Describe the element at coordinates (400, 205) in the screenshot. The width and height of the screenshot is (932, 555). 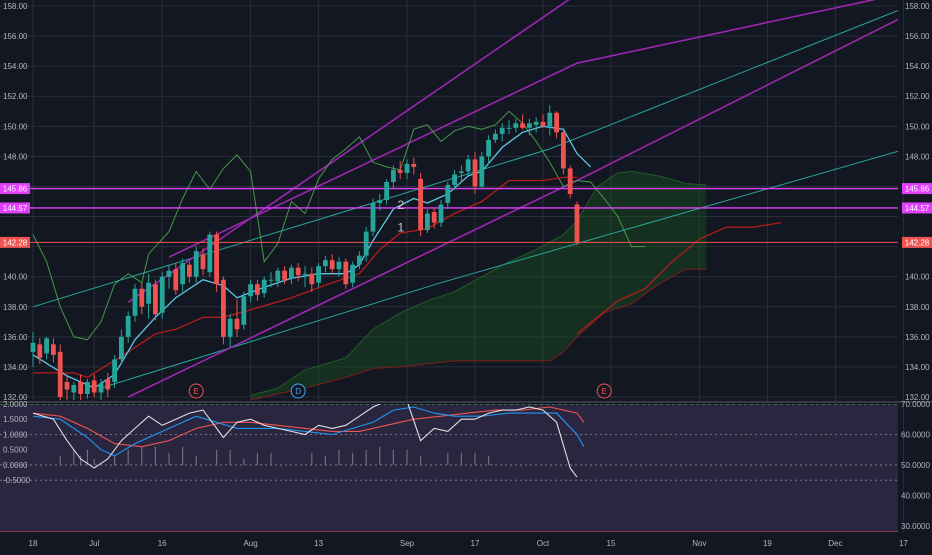
I see `wave-label-2: 2` at that location.